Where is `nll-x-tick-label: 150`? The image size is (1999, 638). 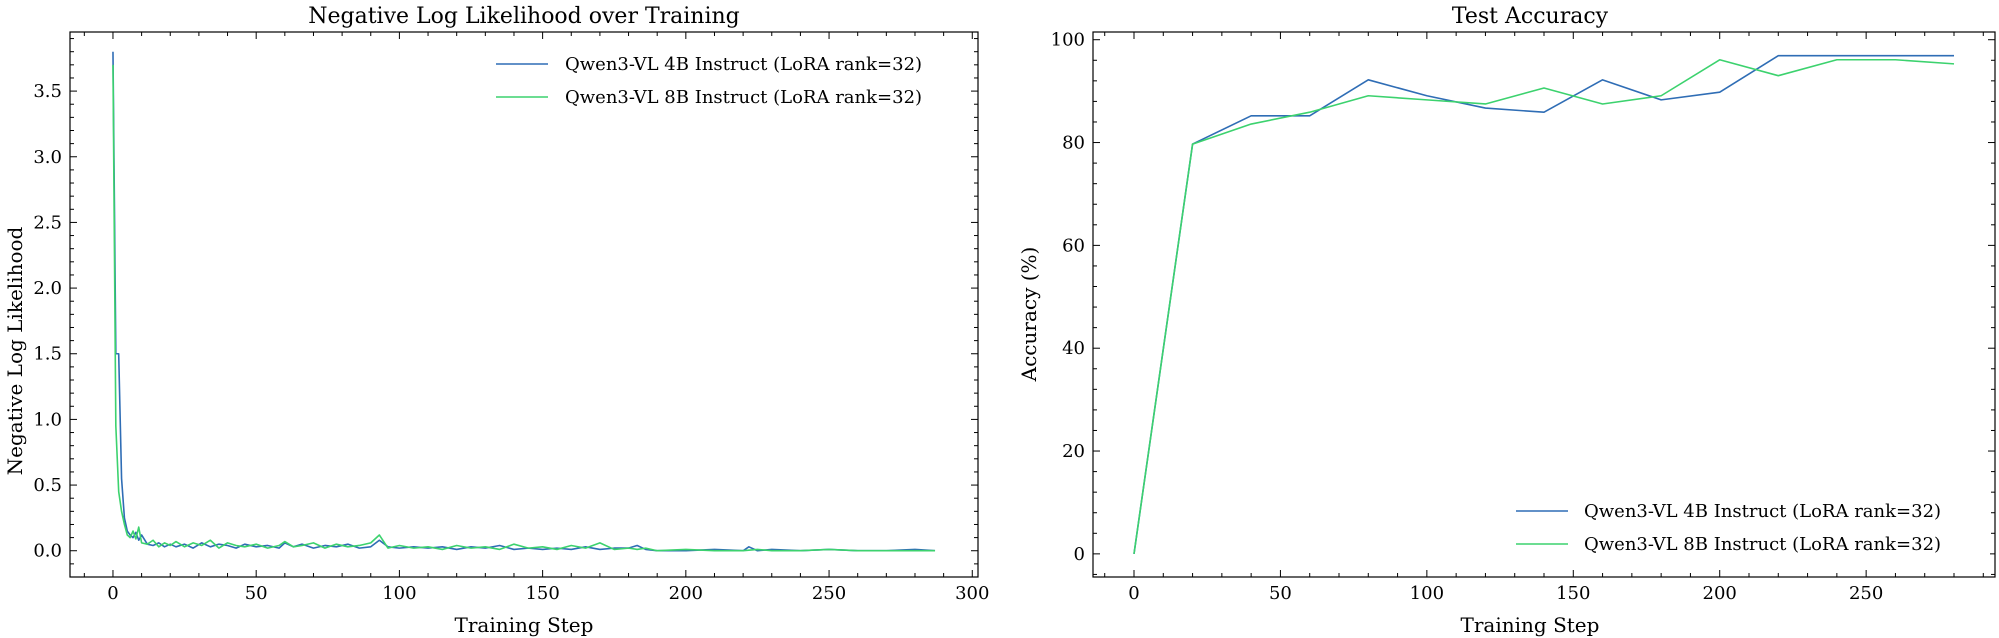 nll-x-tick-label: 150 is located at coordinates (542, 593).